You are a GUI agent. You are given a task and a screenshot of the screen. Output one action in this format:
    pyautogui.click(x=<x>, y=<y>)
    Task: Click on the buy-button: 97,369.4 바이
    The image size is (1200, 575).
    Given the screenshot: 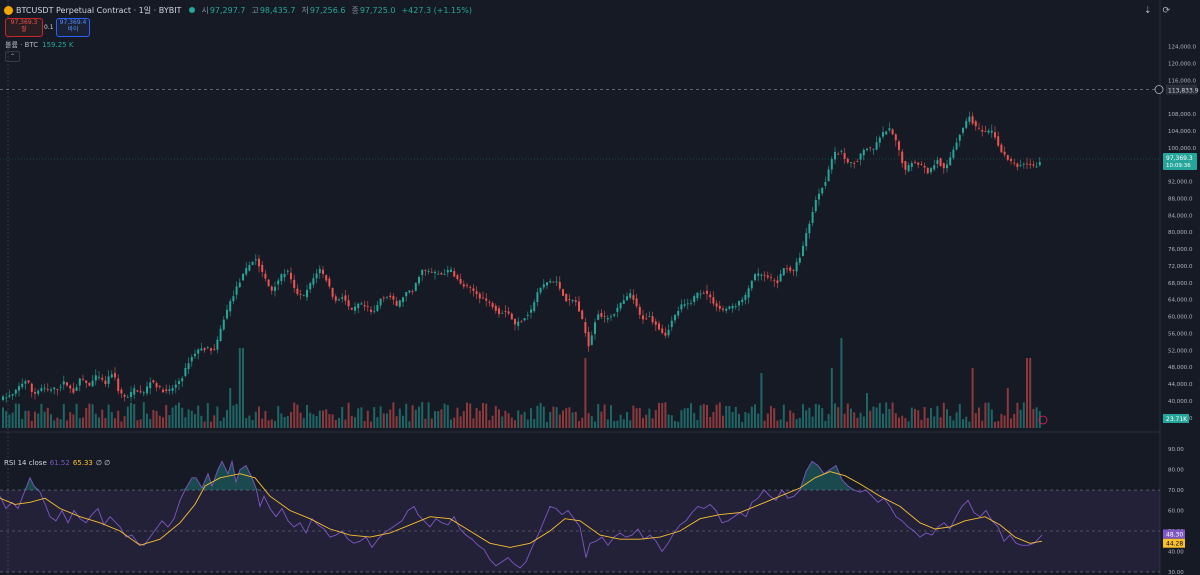 What is the action you would take?
    pyautogui.click(x=73, y=27)
    